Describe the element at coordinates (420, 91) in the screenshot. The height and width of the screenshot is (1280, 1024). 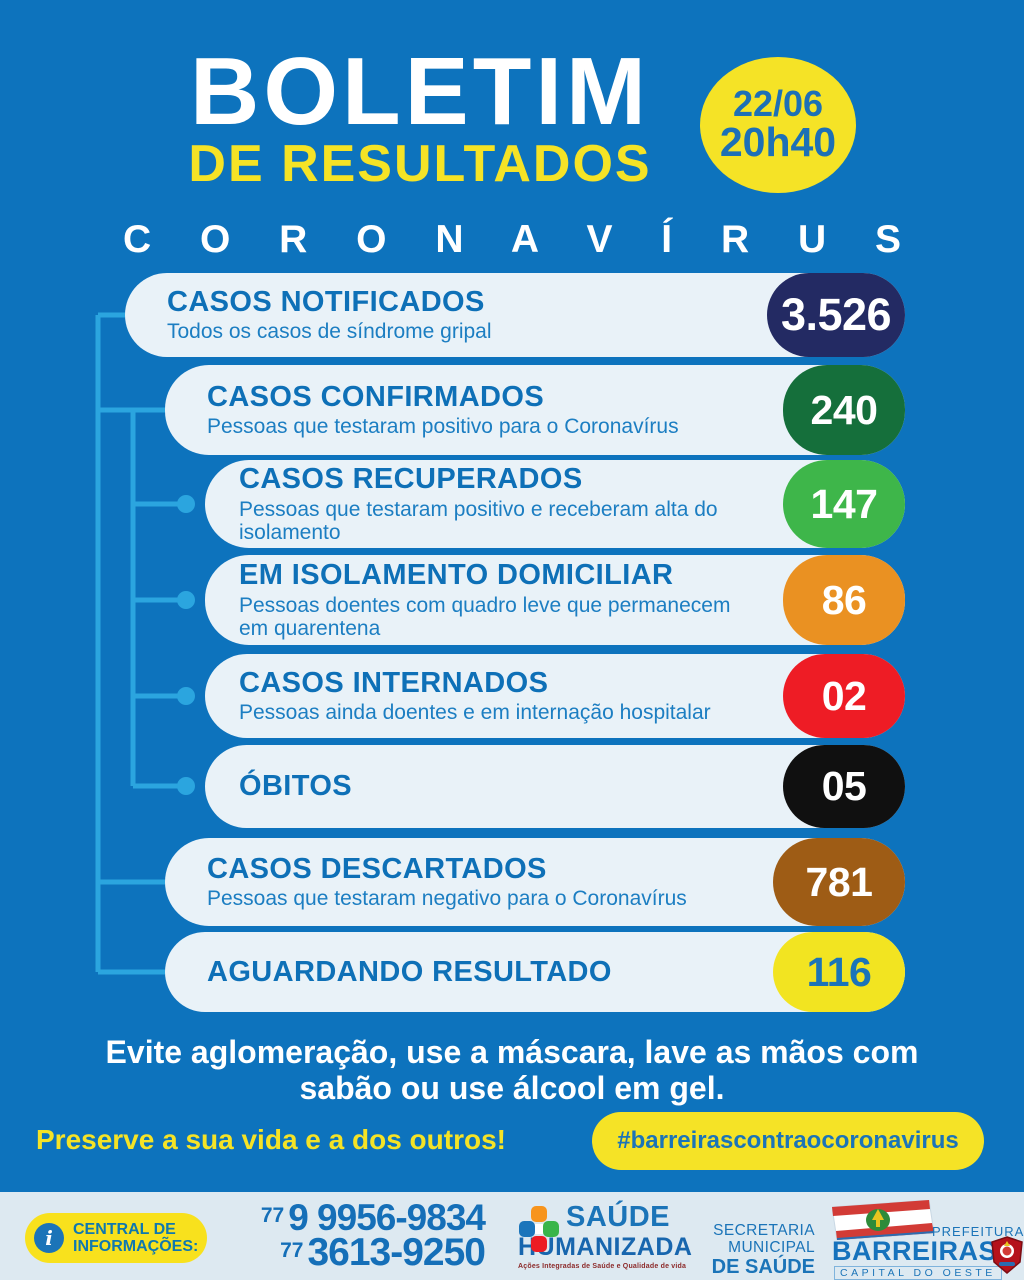
I see `page-title: BOLETIM` at that location.